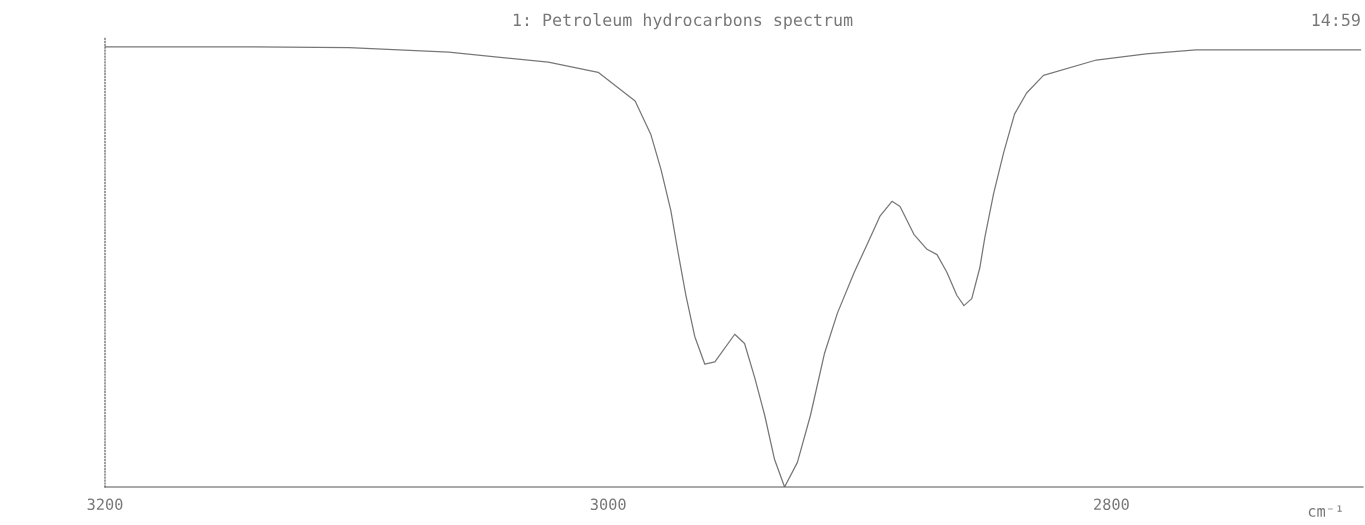 The height and width of the screenshot is (525, 1365). Describe the element at coordinates (1111, 504) in the screenshot. I see `x-tick-label: 2800` at that location.